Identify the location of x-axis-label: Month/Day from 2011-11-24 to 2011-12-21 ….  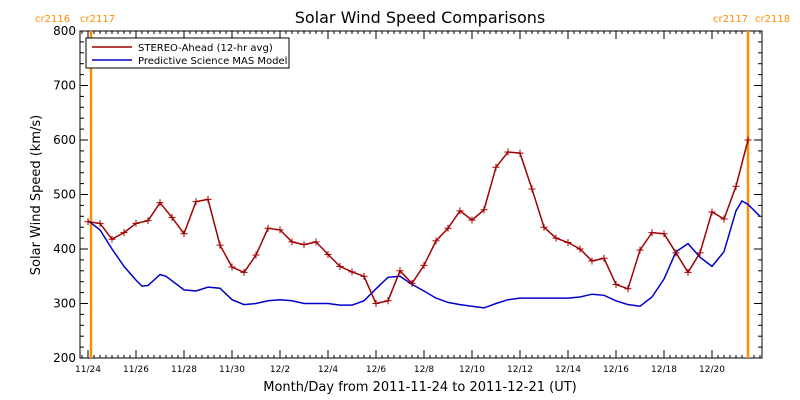
(419, 387).